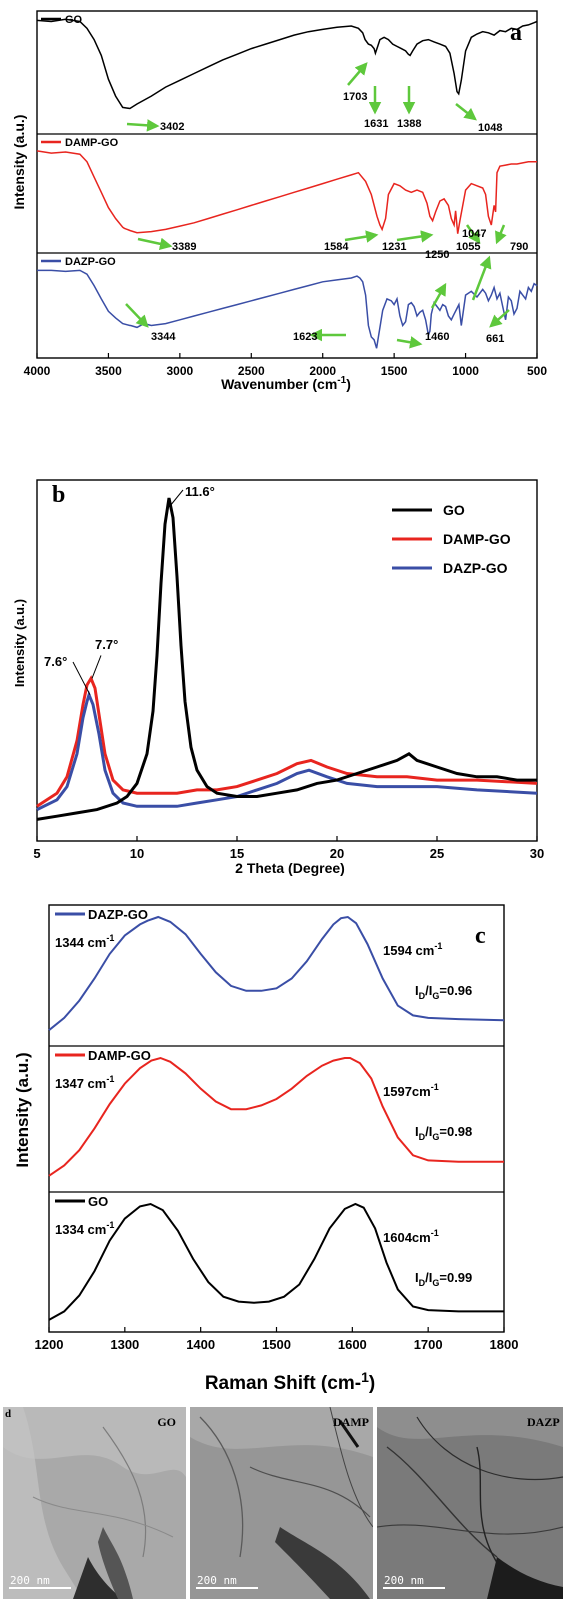 The height and width of the screenshot is (1599, 563). Describe the element at coordinates (184, 247) in the screenshot. I see `ftir-anno-damp-3389-label: 3389` at that location.